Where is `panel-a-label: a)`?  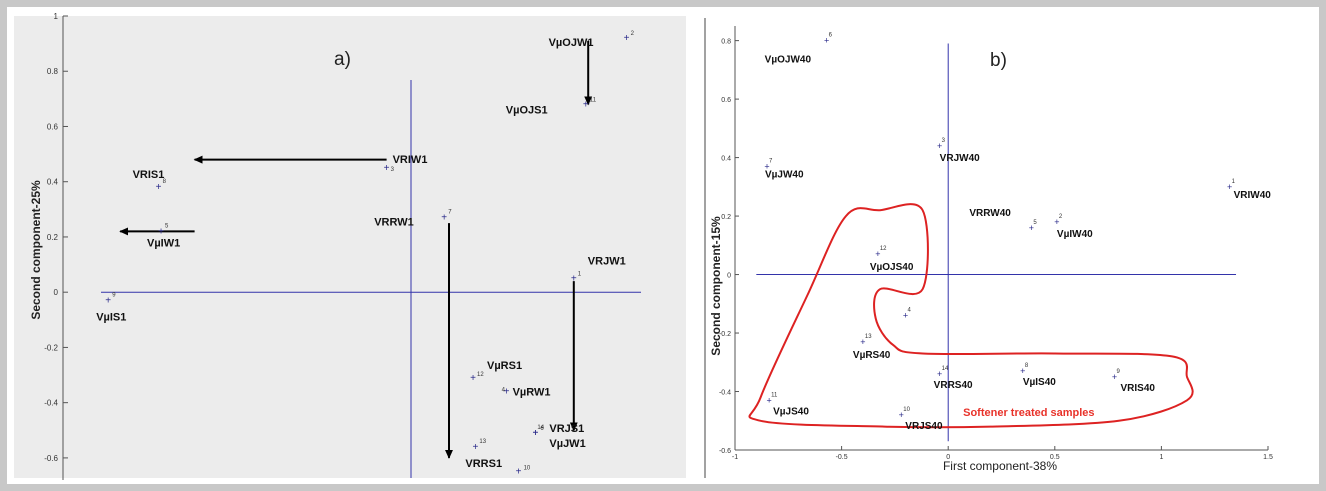 panel-a-label: a) is located at coordinates (342, 59).